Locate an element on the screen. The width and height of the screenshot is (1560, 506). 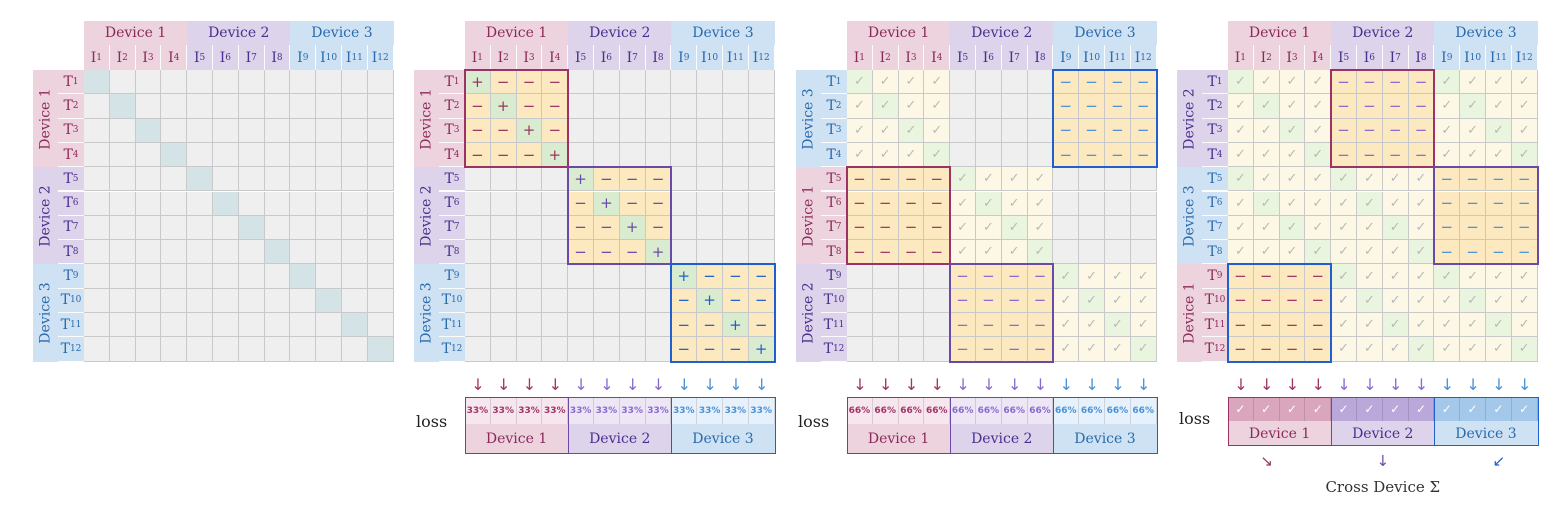
loss-percent-cell: 66% is located at coordinates (860, 410).